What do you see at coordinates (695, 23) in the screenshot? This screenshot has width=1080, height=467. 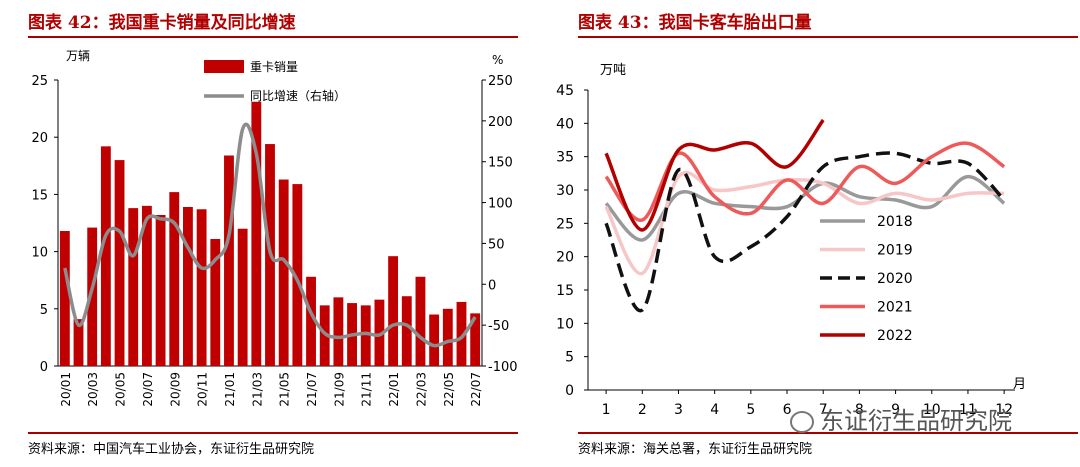 I see `right-chart-title: 图表 43：我国卡客车胎出口量` at bounding box center [695, 23].